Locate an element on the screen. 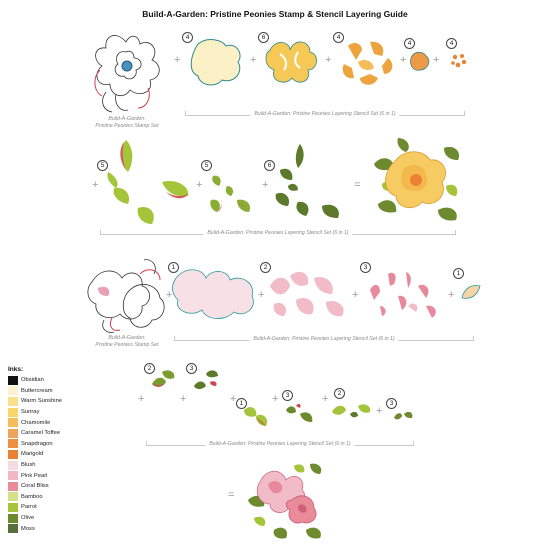  caption-line: Build-A-Garden: is located at coordinates (127, 119).